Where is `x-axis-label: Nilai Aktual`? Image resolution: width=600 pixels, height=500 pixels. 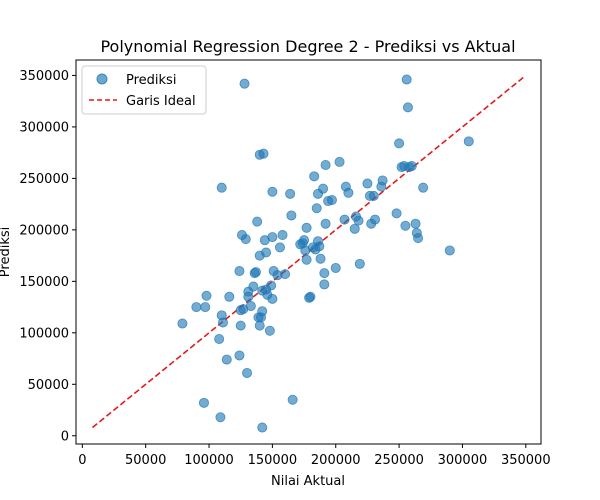 x-axis-label: Nilai Aktual is located at coordinates (308, 481).